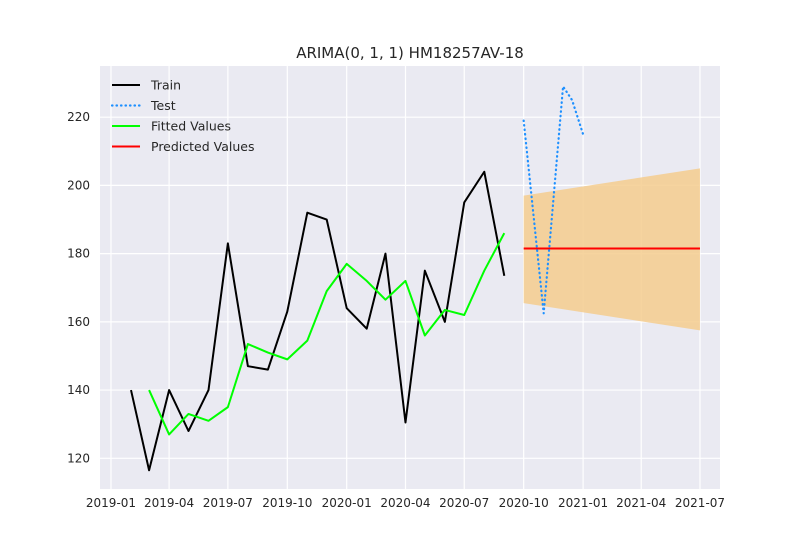 This screenshot has width=800, height=550. Describe the element at coordinates (78, 185) in the screenshot. I see `y-tick-label: 200` at that location.